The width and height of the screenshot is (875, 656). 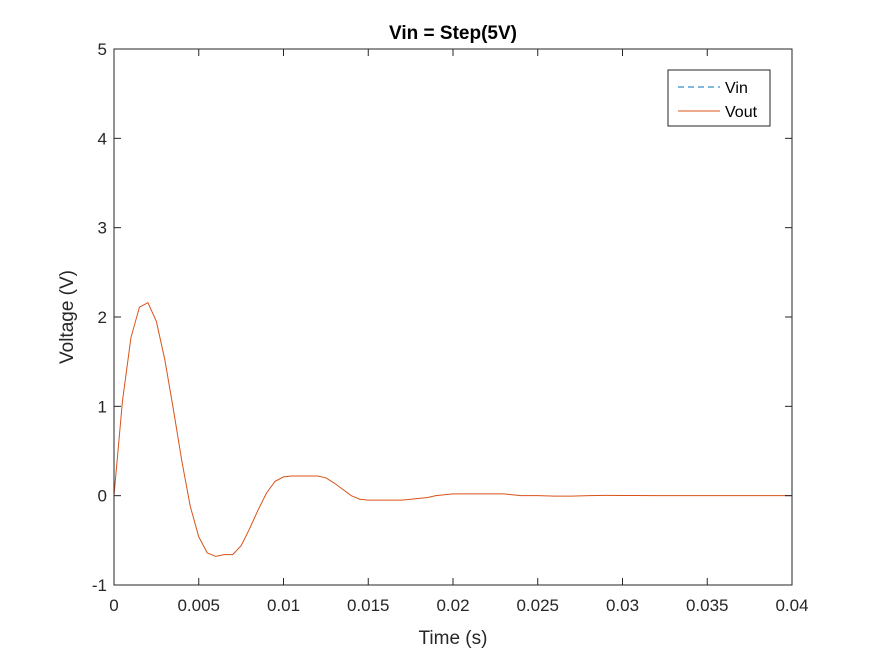 I want to click on y-tick-label: -1, so click(x=99, y=585).